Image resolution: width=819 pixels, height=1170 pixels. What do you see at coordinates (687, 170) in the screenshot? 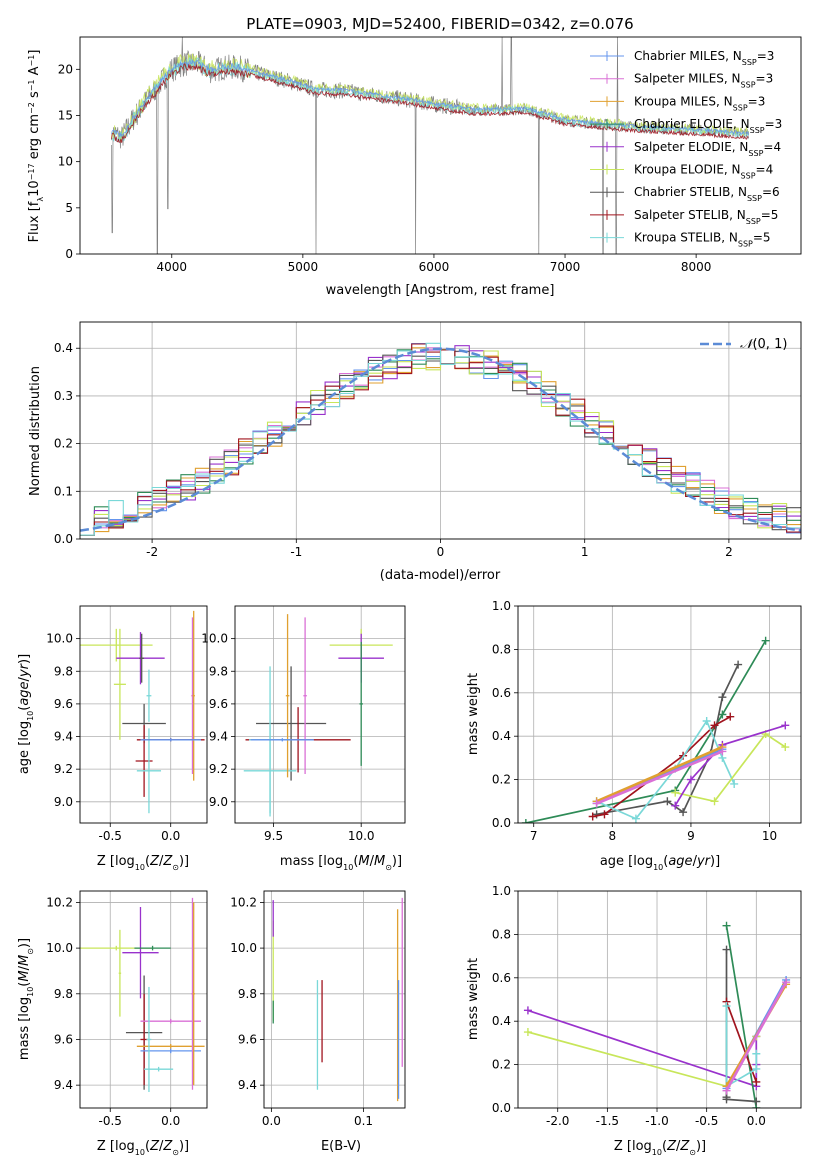
I see `text-segment: Kroupa ELODIE, N` at bounding box center [687, 170].